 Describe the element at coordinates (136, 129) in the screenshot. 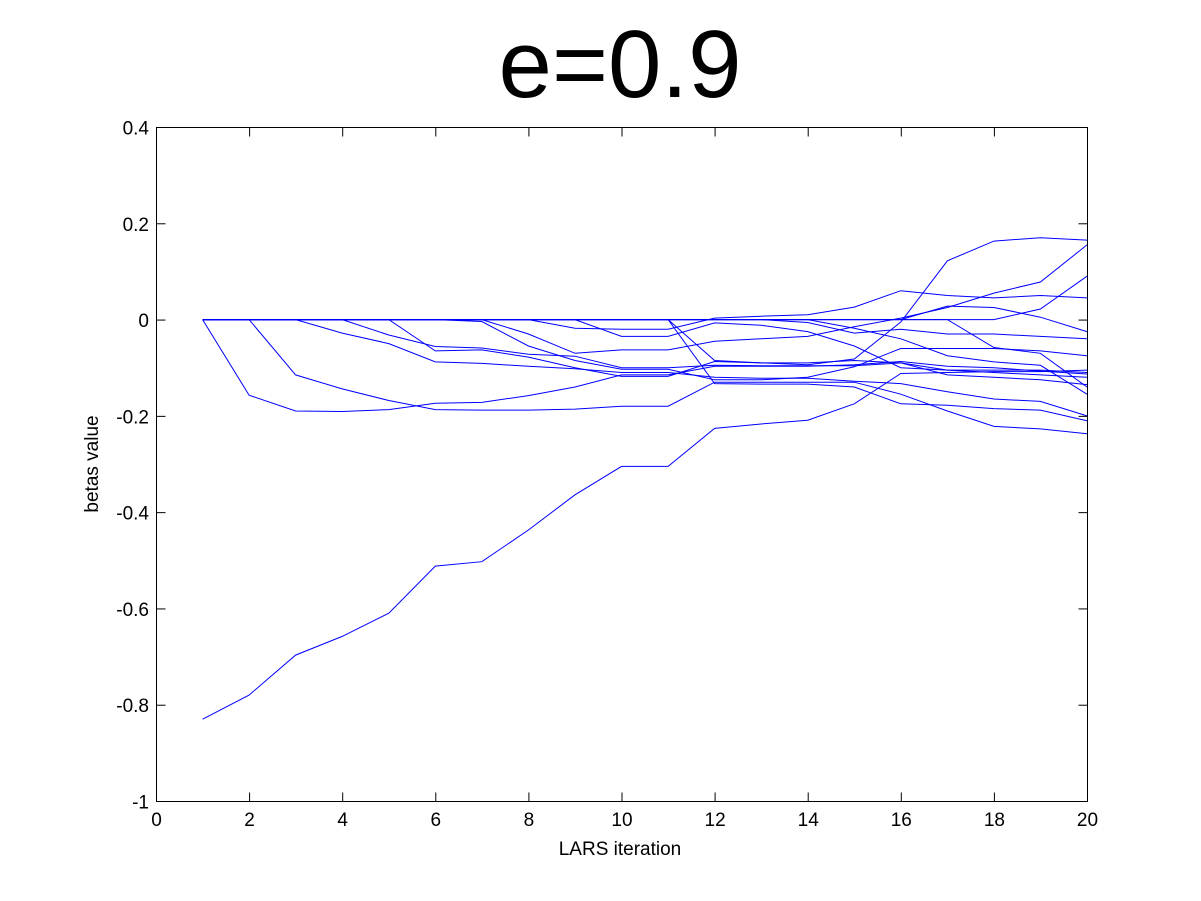

I see `y-tick-label: 0.4` at that location.